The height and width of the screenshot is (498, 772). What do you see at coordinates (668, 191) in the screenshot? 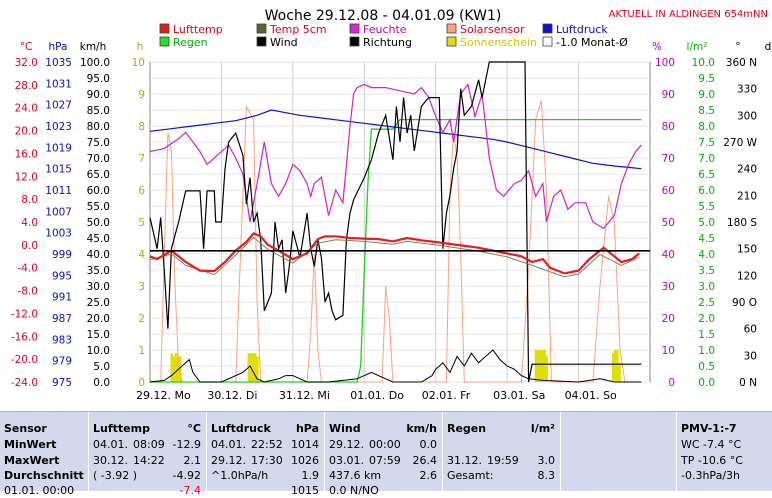
I see `axis-4-tick-4: 60` at bounding box center [668, 191].